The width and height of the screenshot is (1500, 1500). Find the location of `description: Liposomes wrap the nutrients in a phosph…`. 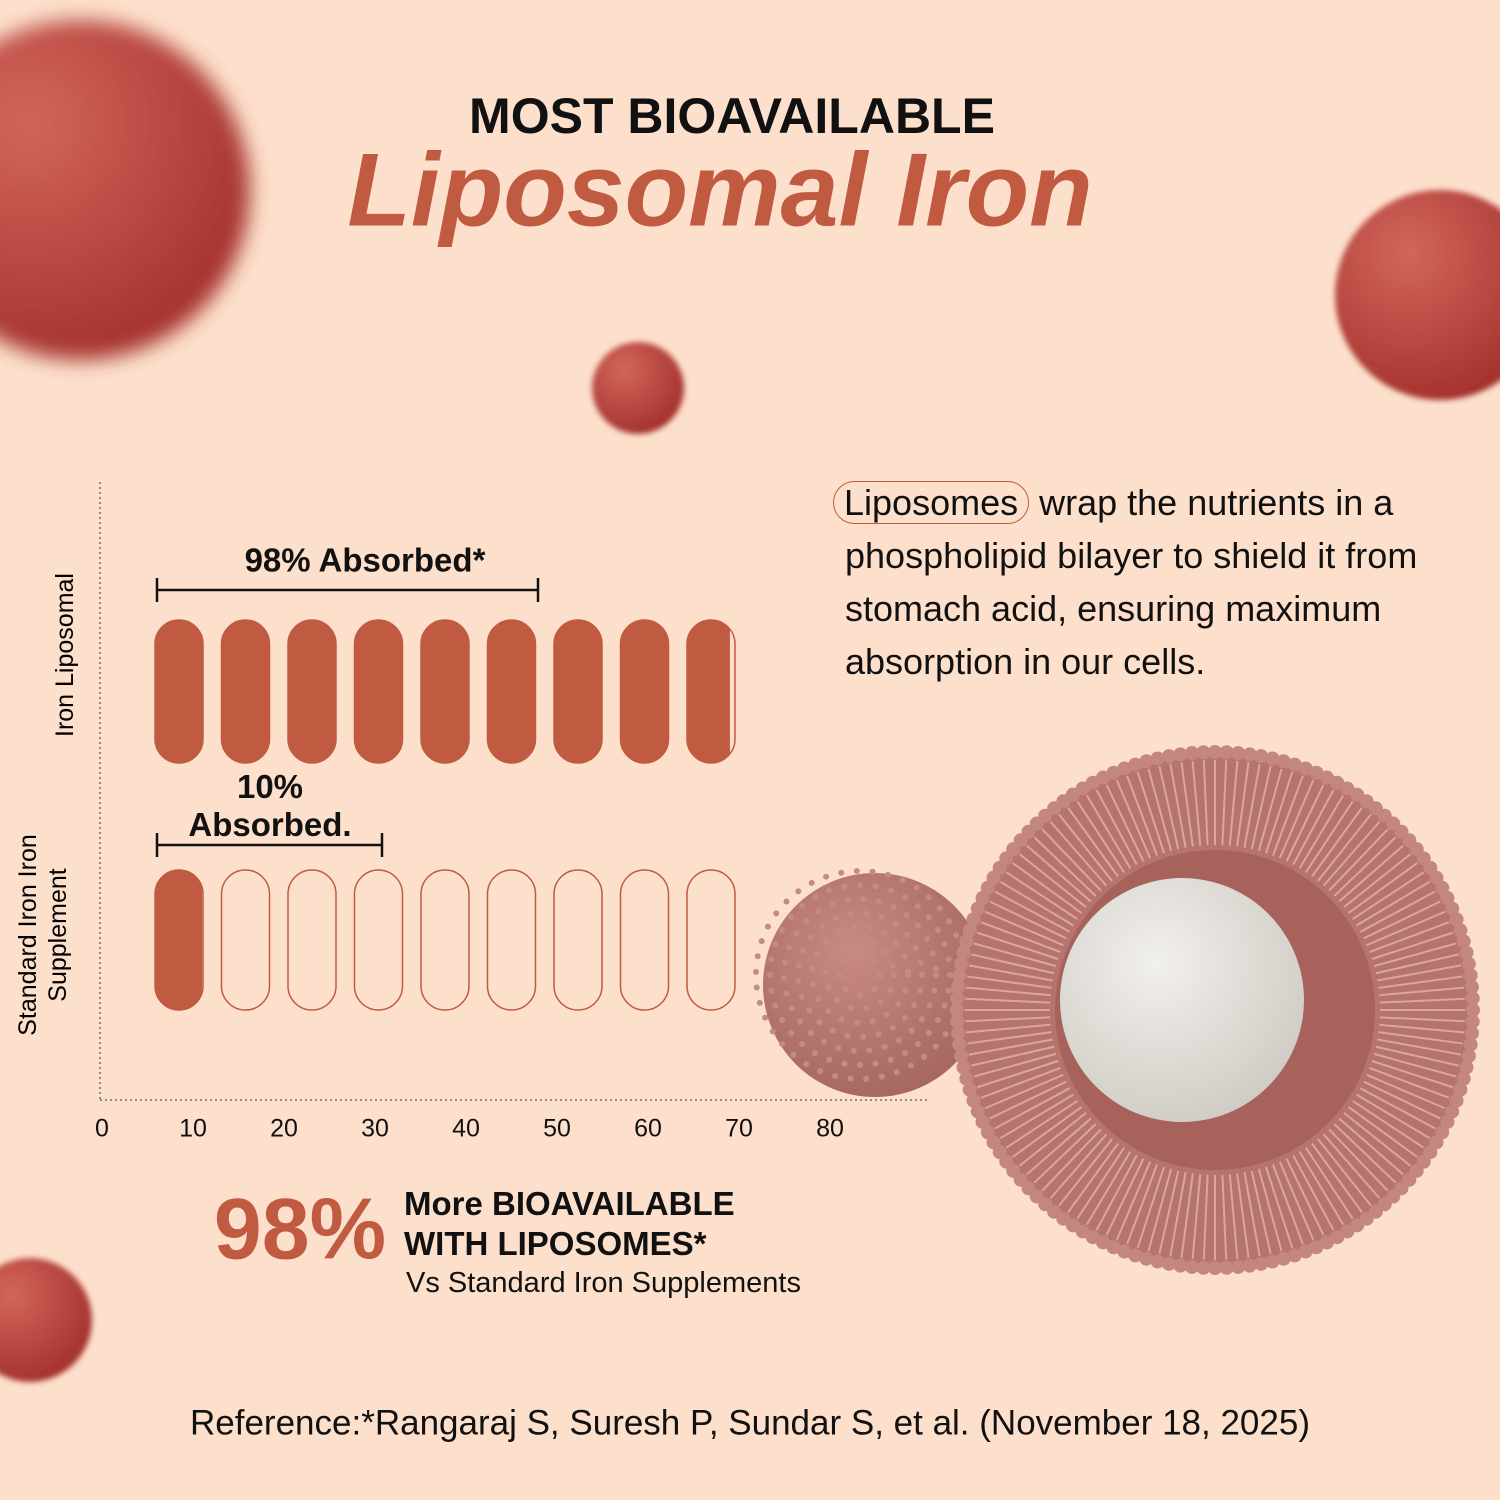

description: Liposomes wrap the nutrients in a phosph… is located at coordinates (1149, 582).